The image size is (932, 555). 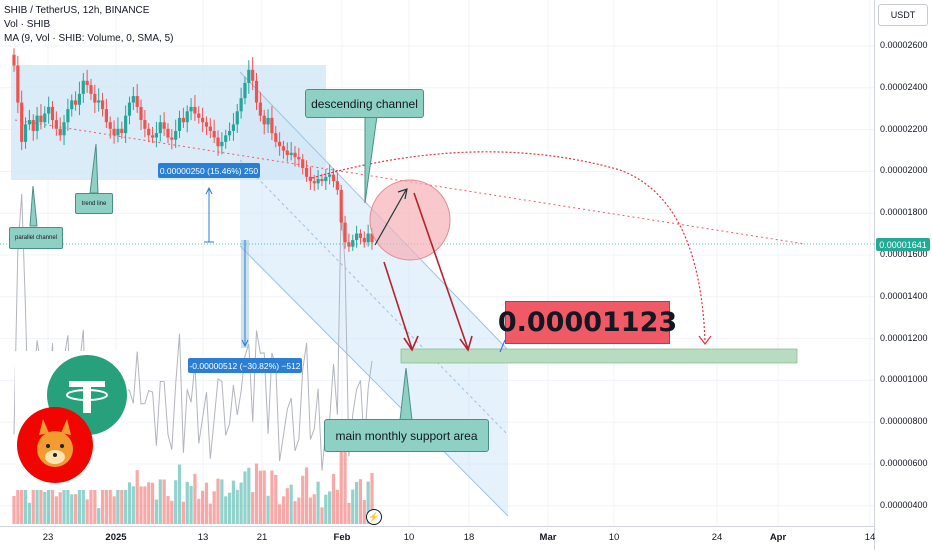 What do you see at coordinates (904, 128) in the screenshot?
I see `price-tick-label: 0.00002200` at bounding box center [904, 128].